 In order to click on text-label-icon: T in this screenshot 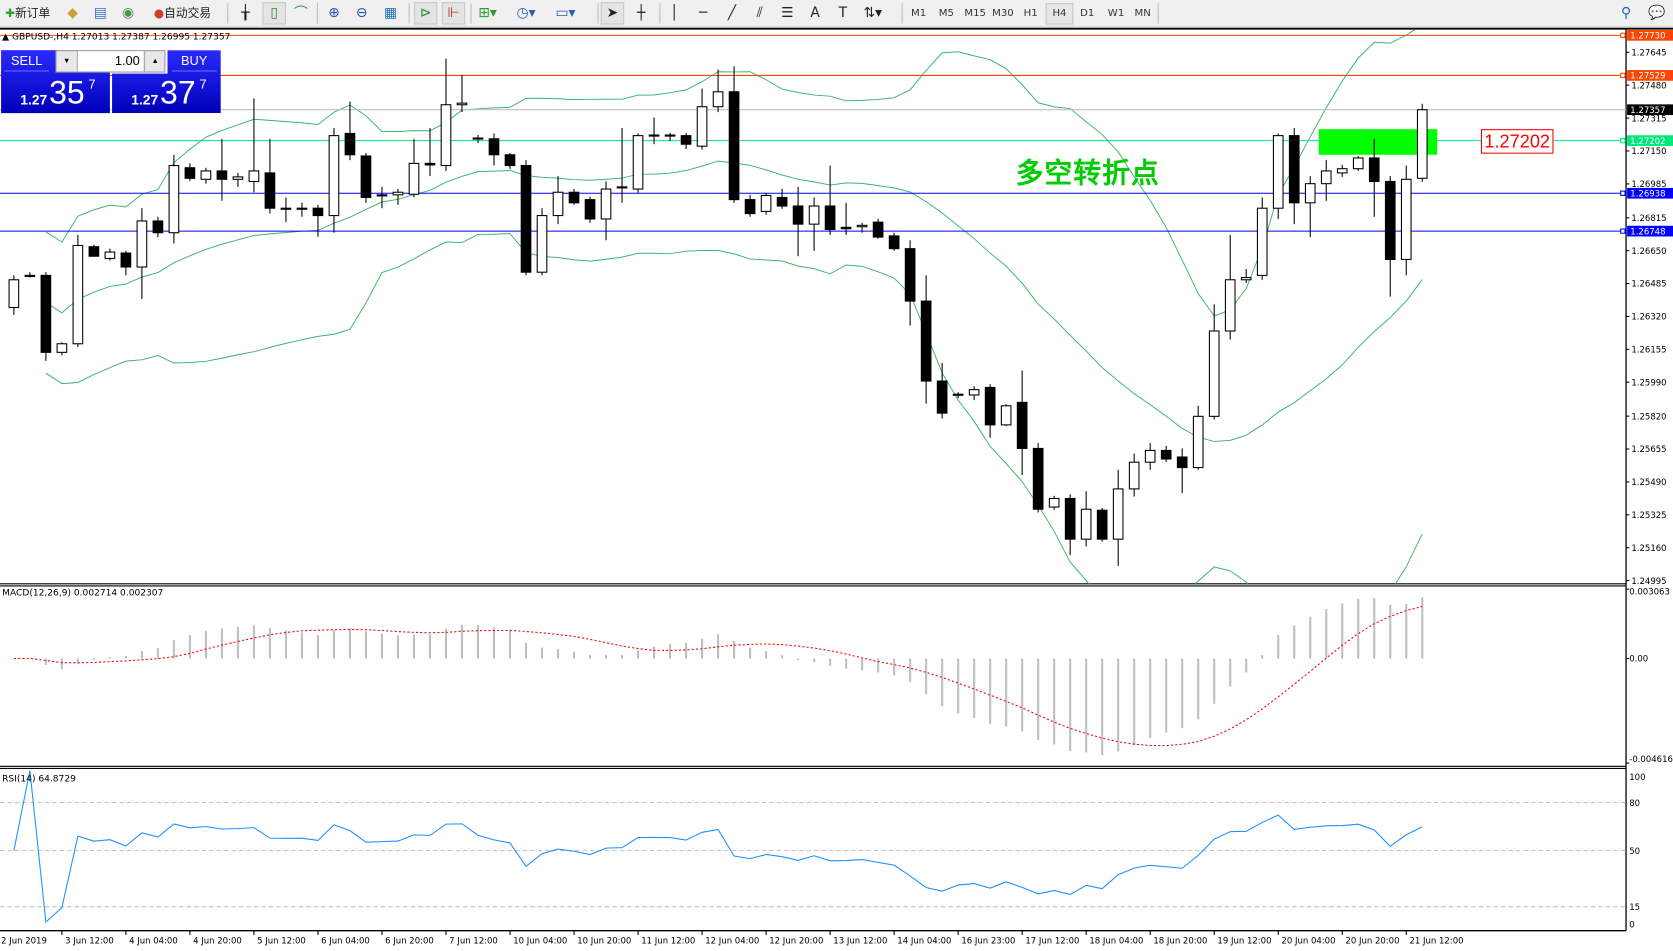, I will do `click(843, 13)`.